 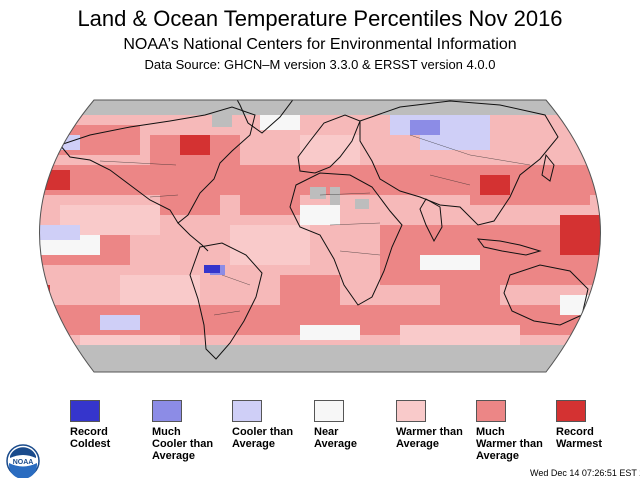 What do you see at coordinates (212, 269) in the screenshot?
I see `cell-record-coldest` at bounding box center [212, 269].